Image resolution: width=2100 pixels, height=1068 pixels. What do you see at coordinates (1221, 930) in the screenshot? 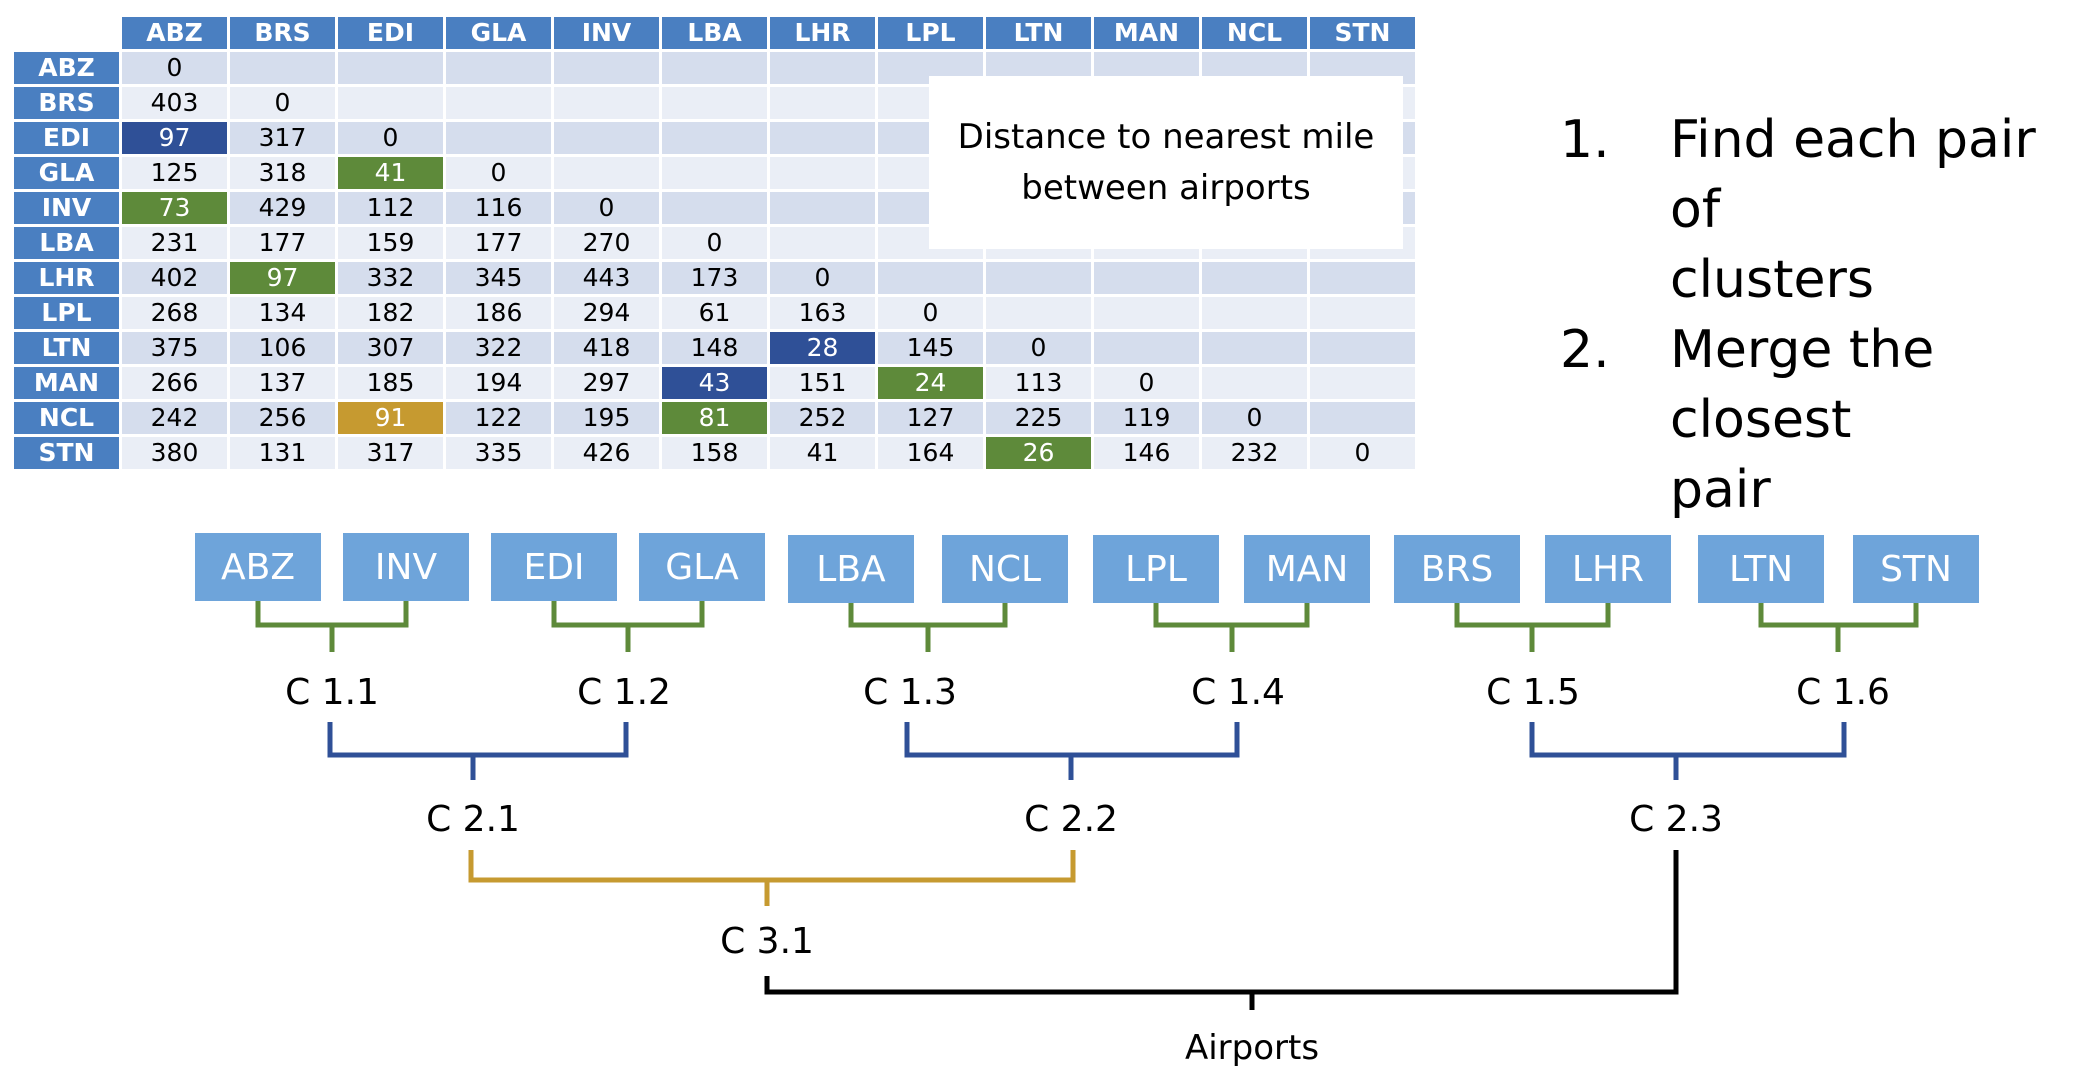
I see `merge-line-root` at bounding box center [1221, 930].